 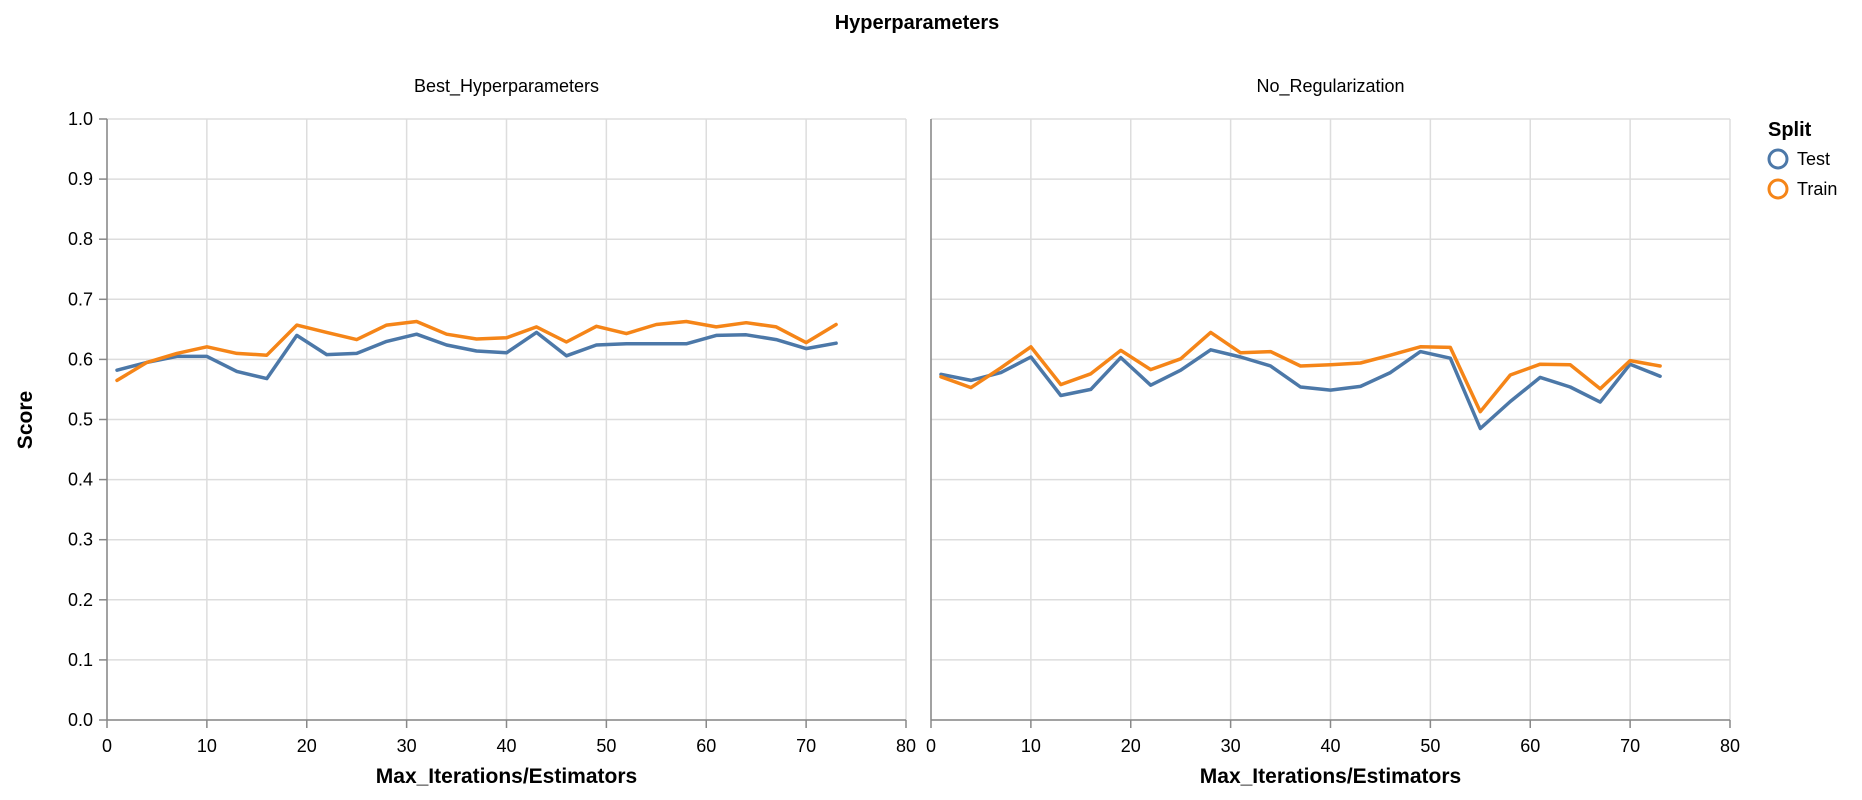 I want to click on legend: Split Test Train, so click(x=1802, y=159).